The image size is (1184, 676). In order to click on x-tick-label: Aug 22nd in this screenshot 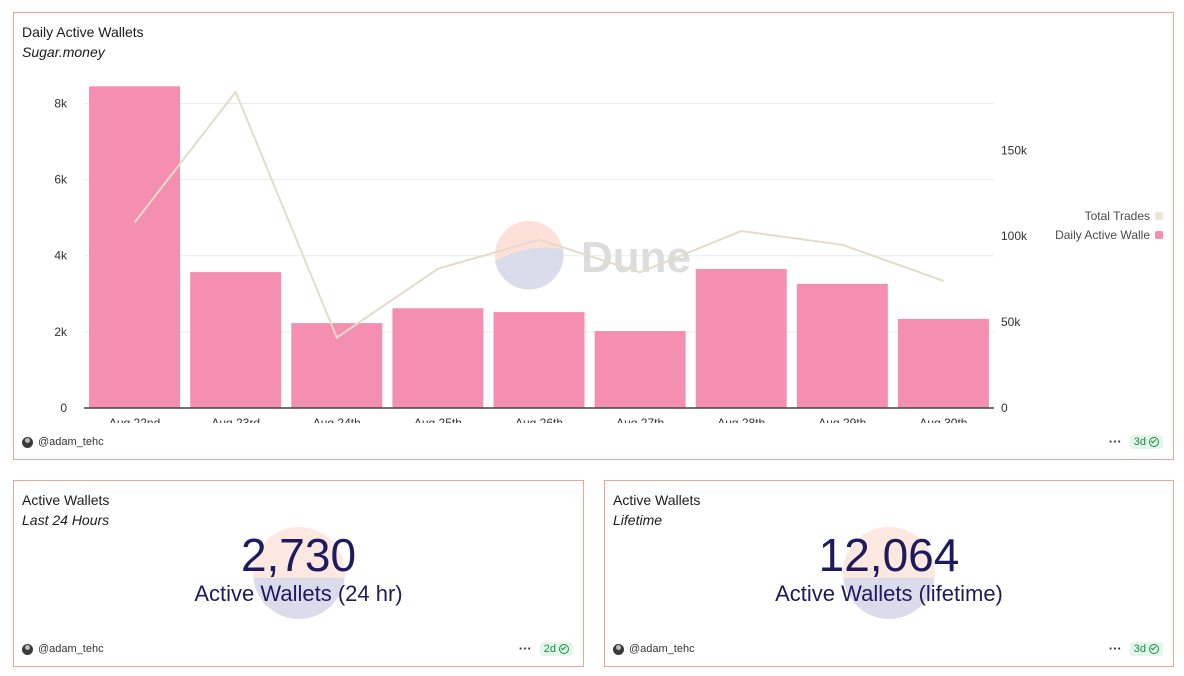, I will do `click(134, 419)`.